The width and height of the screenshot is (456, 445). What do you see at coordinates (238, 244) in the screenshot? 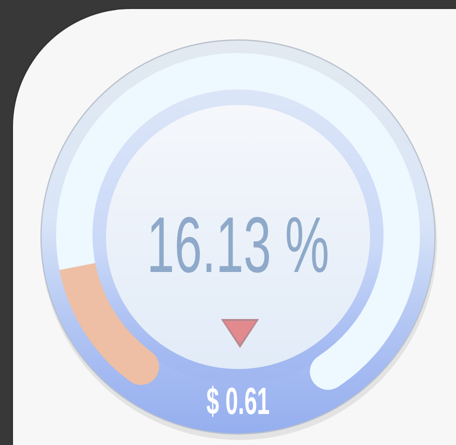
I see `text: 16.13 %` at bounding box center [238, 244].